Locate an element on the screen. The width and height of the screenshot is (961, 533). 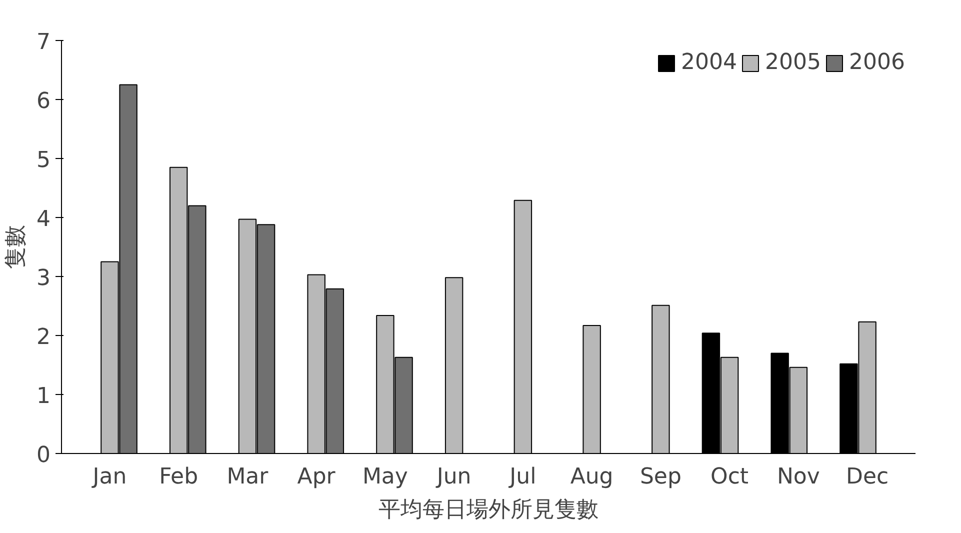
legend-label: 2004 is located at coordinates (709, 62).